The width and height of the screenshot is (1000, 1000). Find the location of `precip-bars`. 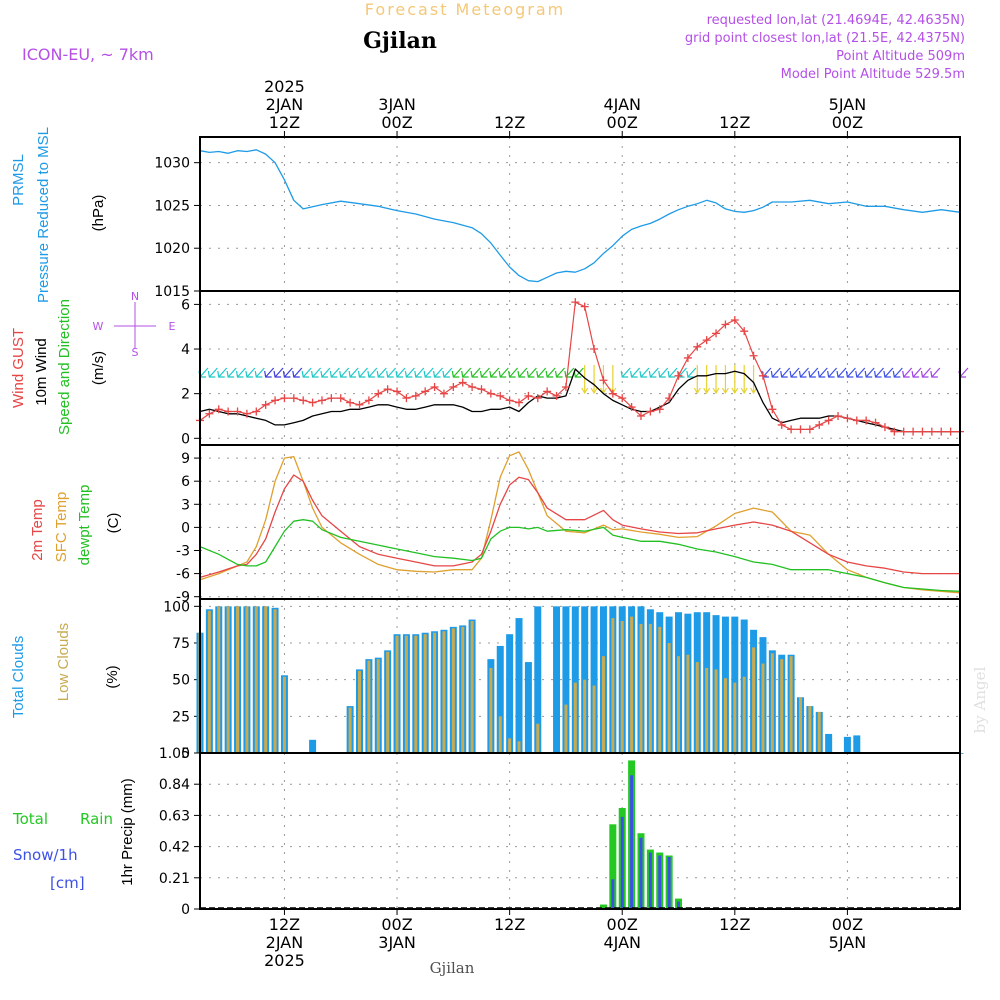

precip-bars is located at coordinates (580, 834).